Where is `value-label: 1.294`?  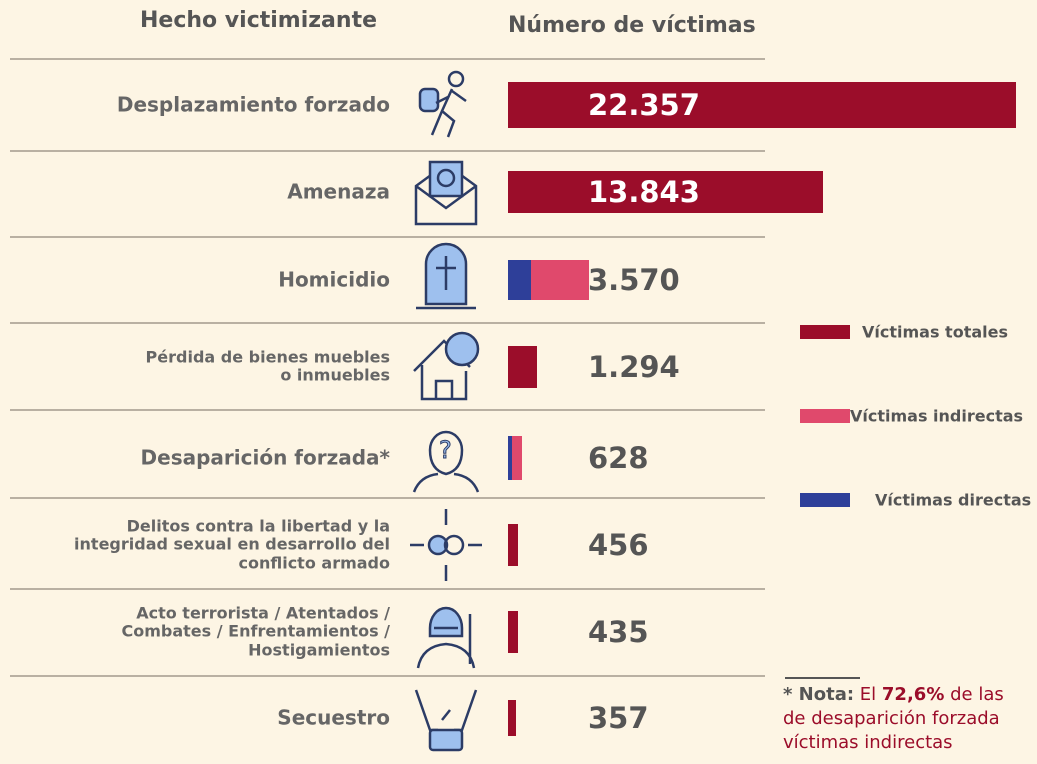
value-label: 1.294 is located at coordinates (634, 367).